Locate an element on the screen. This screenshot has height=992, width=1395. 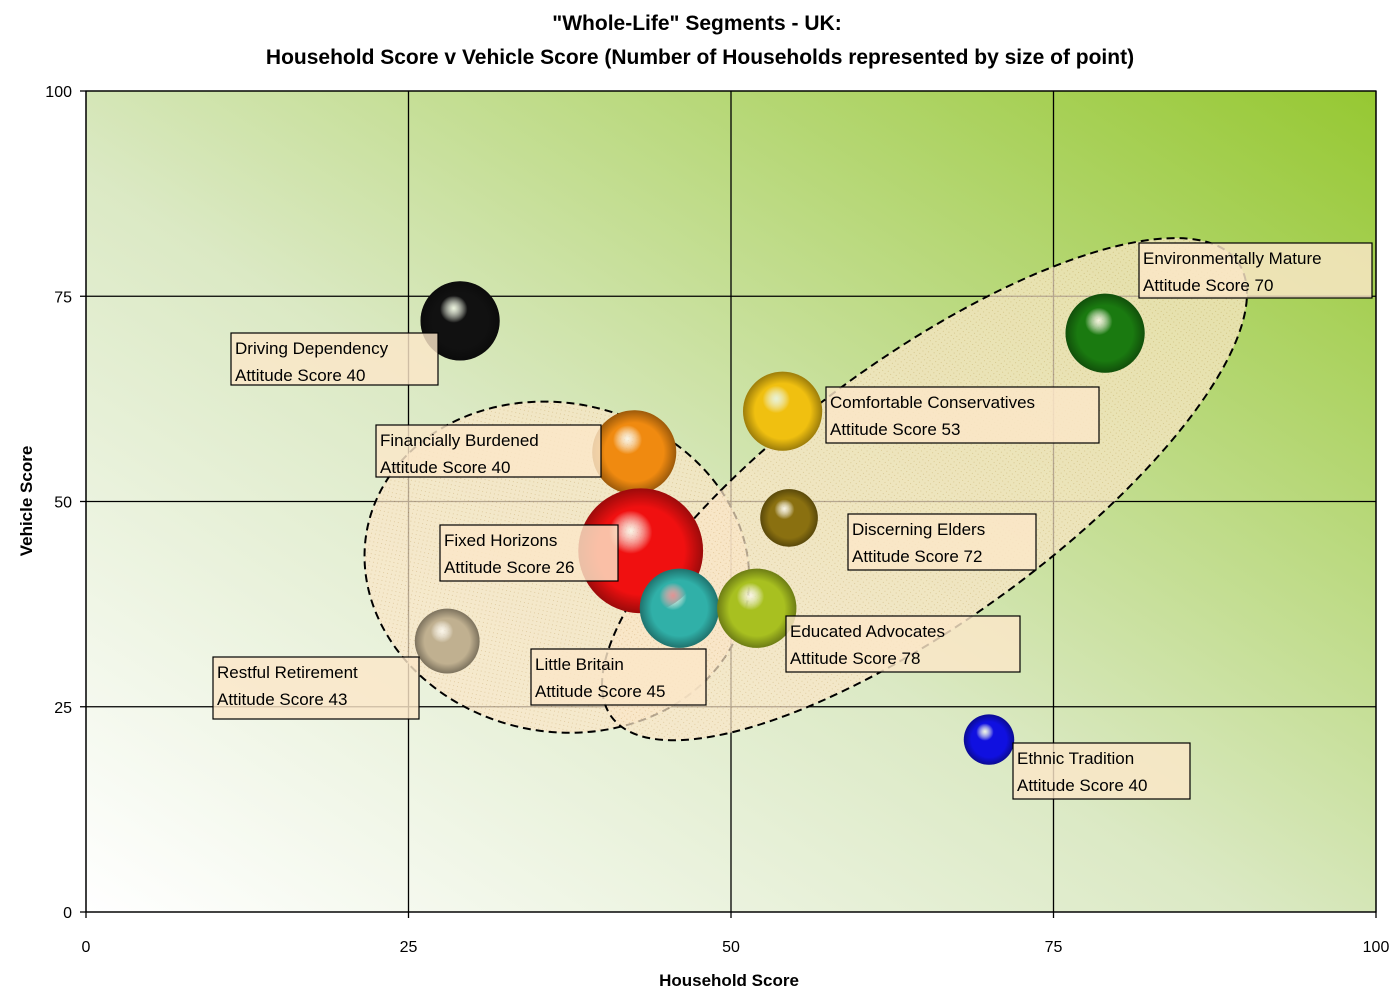
bubble-financially-burdened is located at coordinates (634, 452).